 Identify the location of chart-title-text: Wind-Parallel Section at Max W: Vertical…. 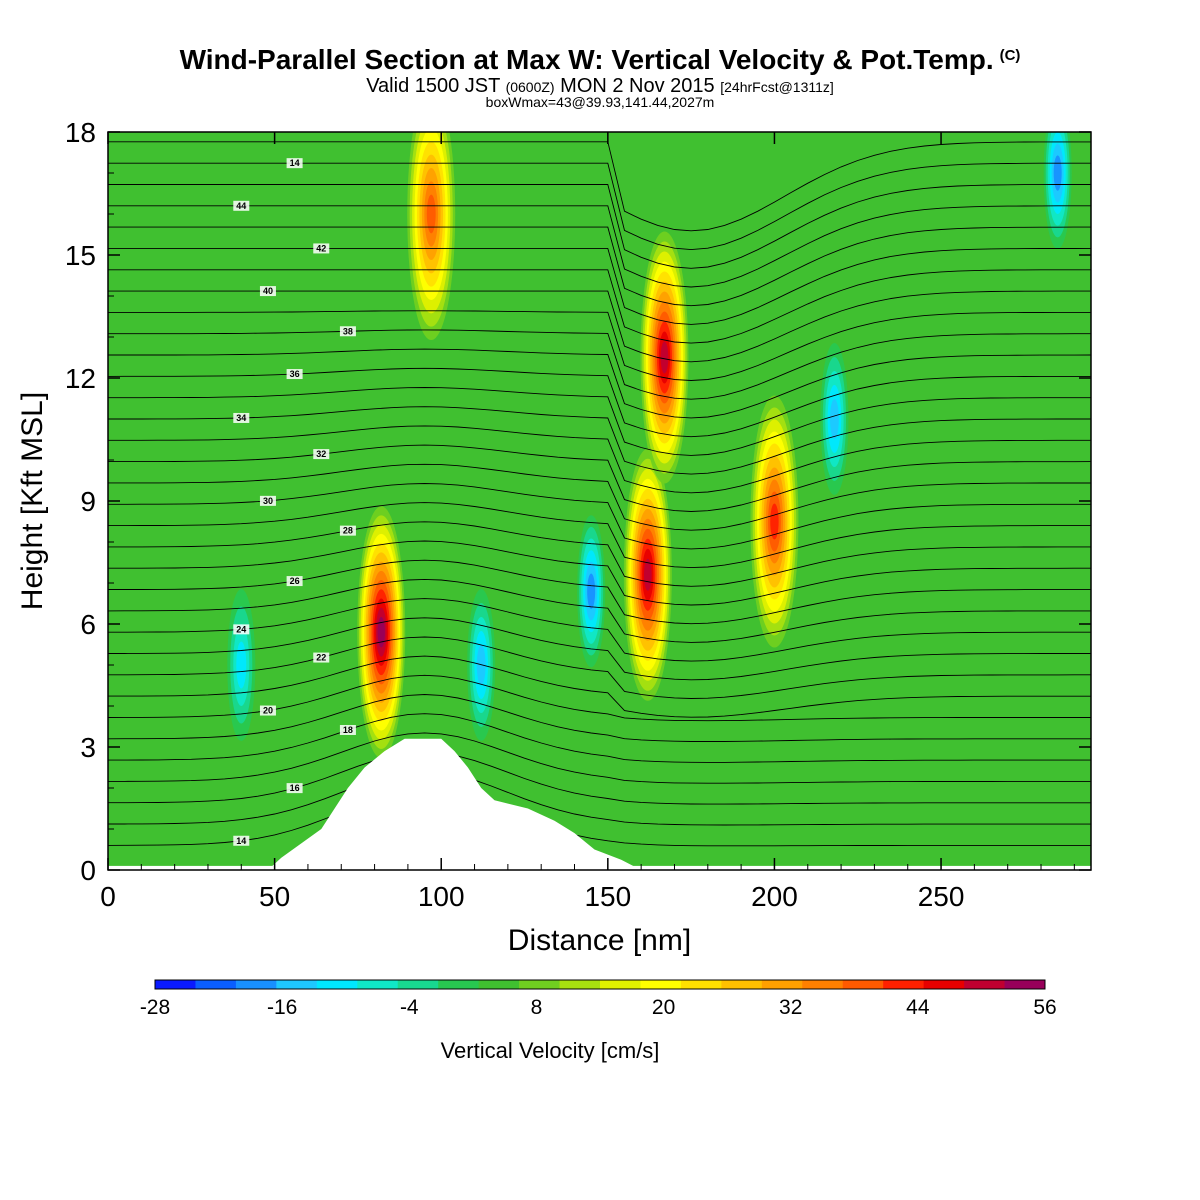
(586, 59).